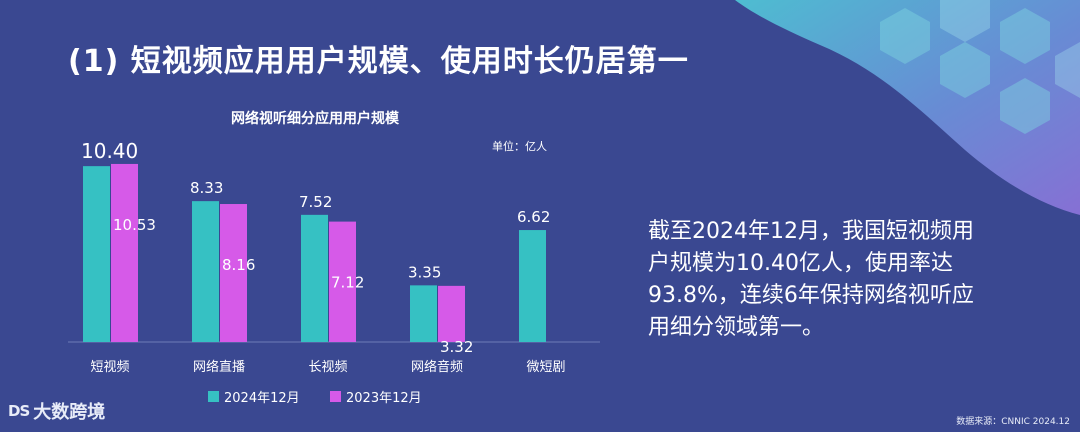  Describe the element at coordinates (69, 412) in the screenshot. I see `brand-logo-text: 大数跨境` at that location.